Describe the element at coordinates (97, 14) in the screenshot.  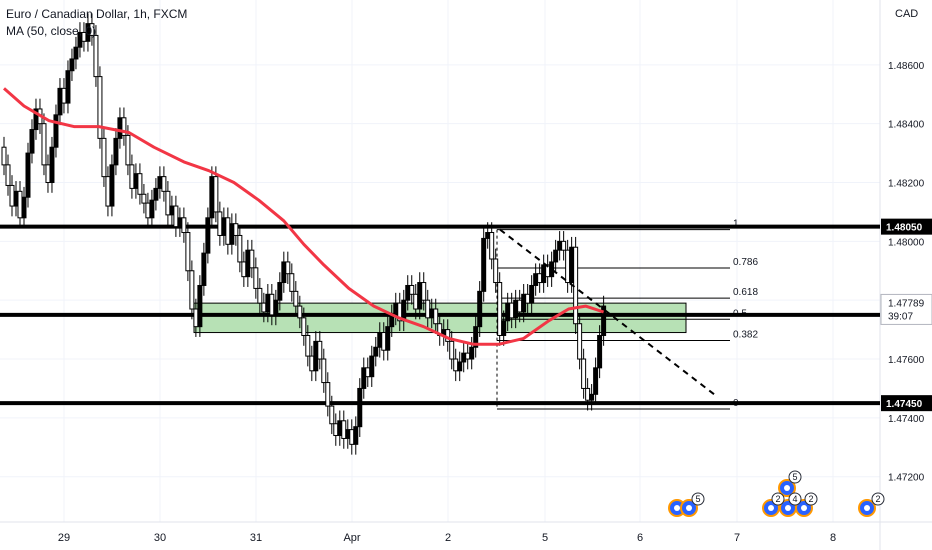
I see `symbol-title: Euro / Canadian Dollar, 1h, FXCM` at that location.